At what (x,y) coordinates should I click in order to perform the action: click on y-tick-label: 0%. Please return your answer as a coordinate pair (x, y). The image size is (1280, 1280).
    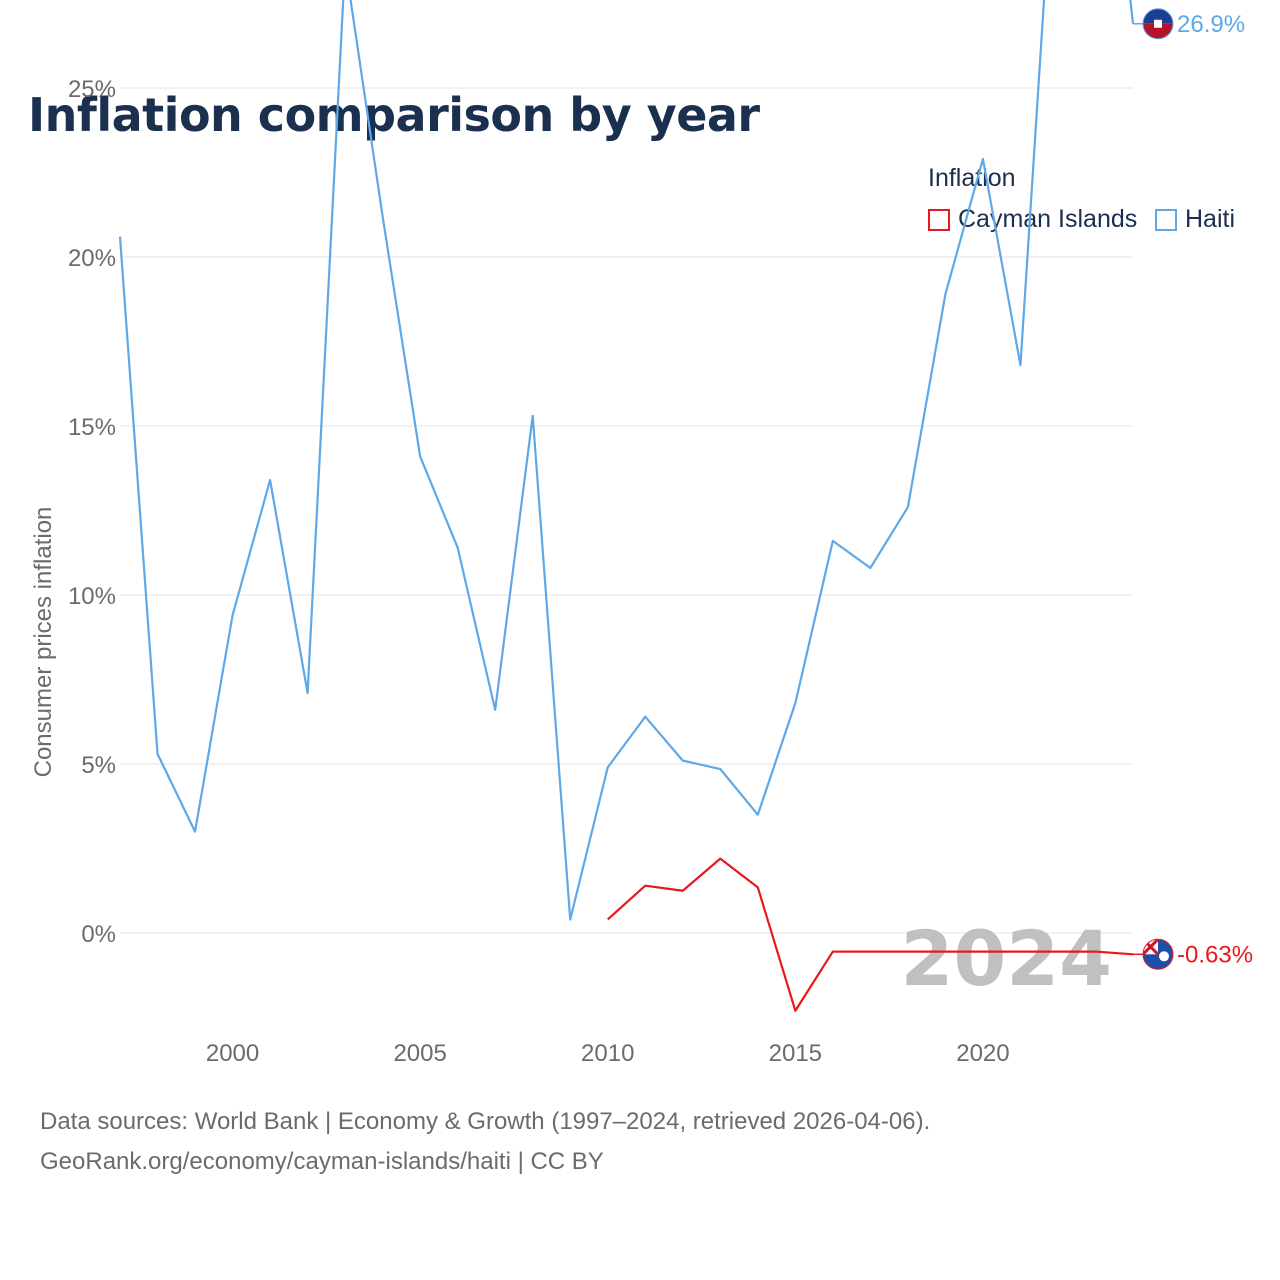
    Looking at the image, I should click on (98, 934).